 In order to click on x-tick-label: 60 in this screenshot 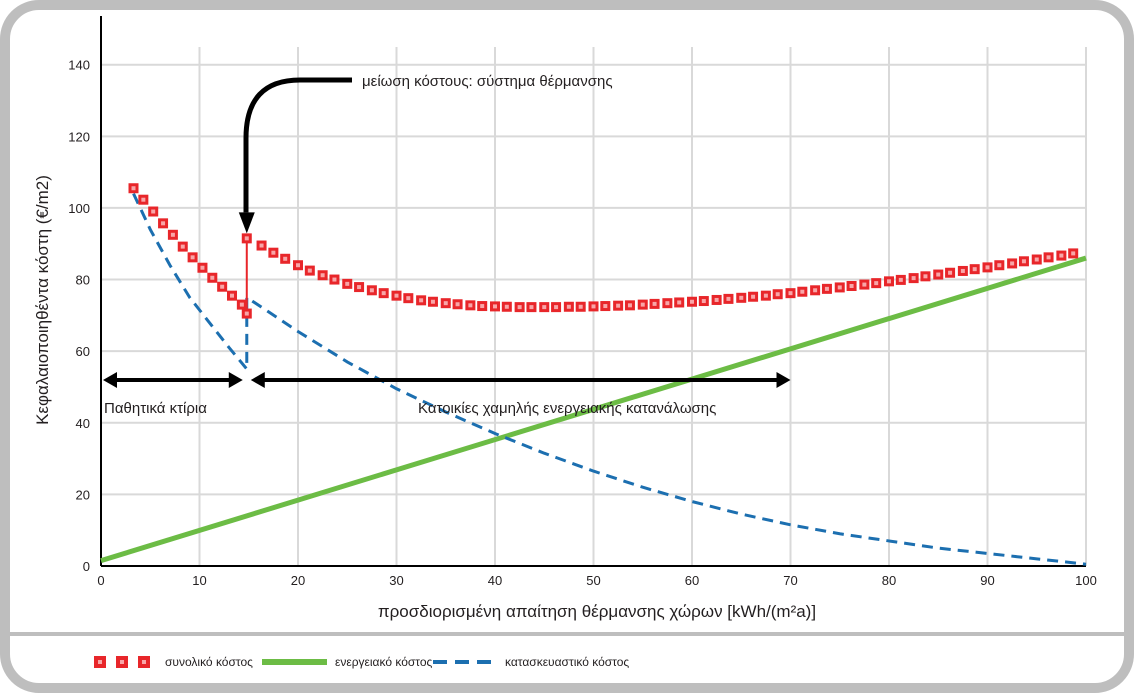, I will do `click(692, 580)`.